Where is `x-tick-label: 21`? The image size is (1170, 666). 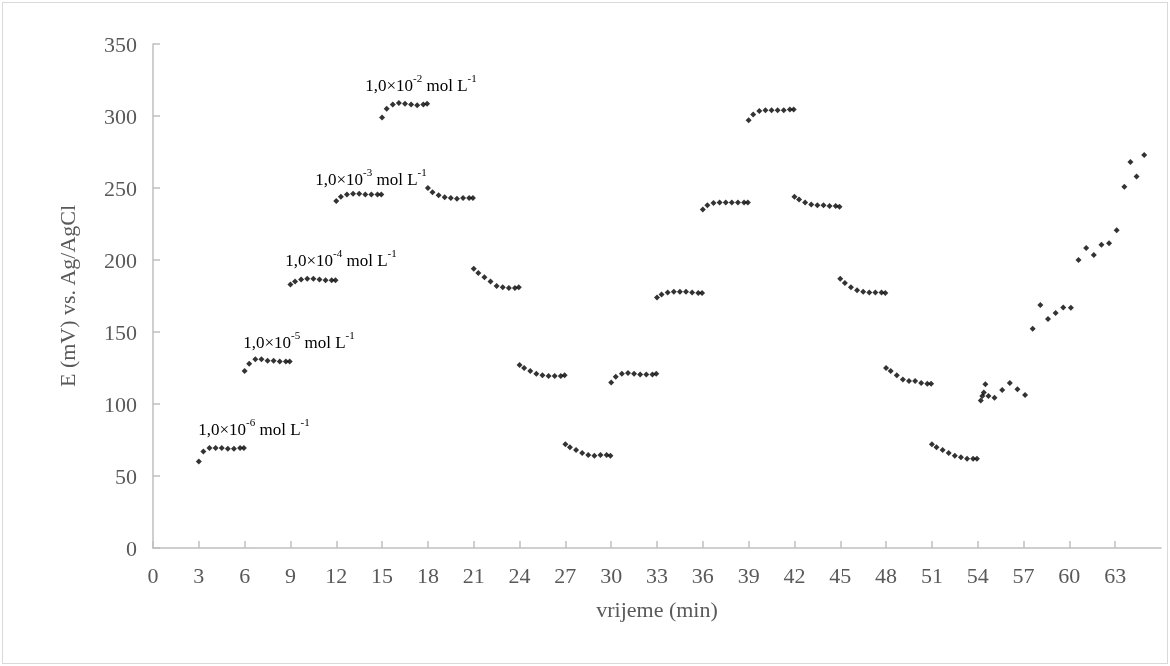
x-tick-label: 21 is located at coordinates (473, 575).